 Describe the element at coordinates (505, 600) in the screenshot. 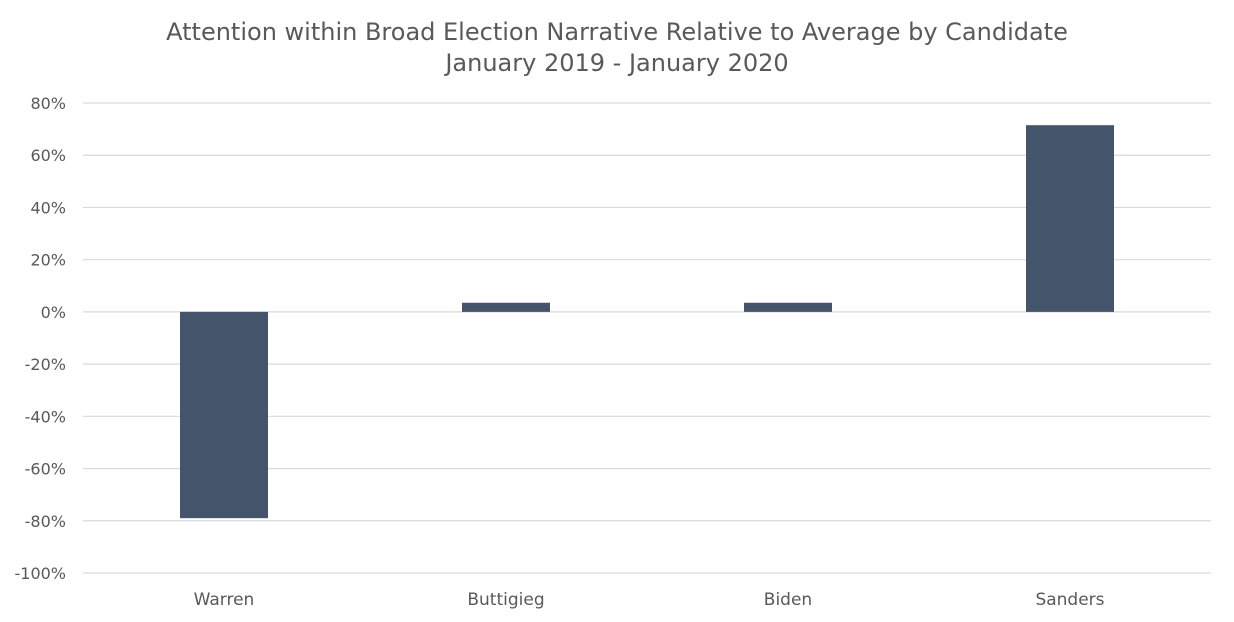

I see `x-tick-label: Buttigieg` at that location.